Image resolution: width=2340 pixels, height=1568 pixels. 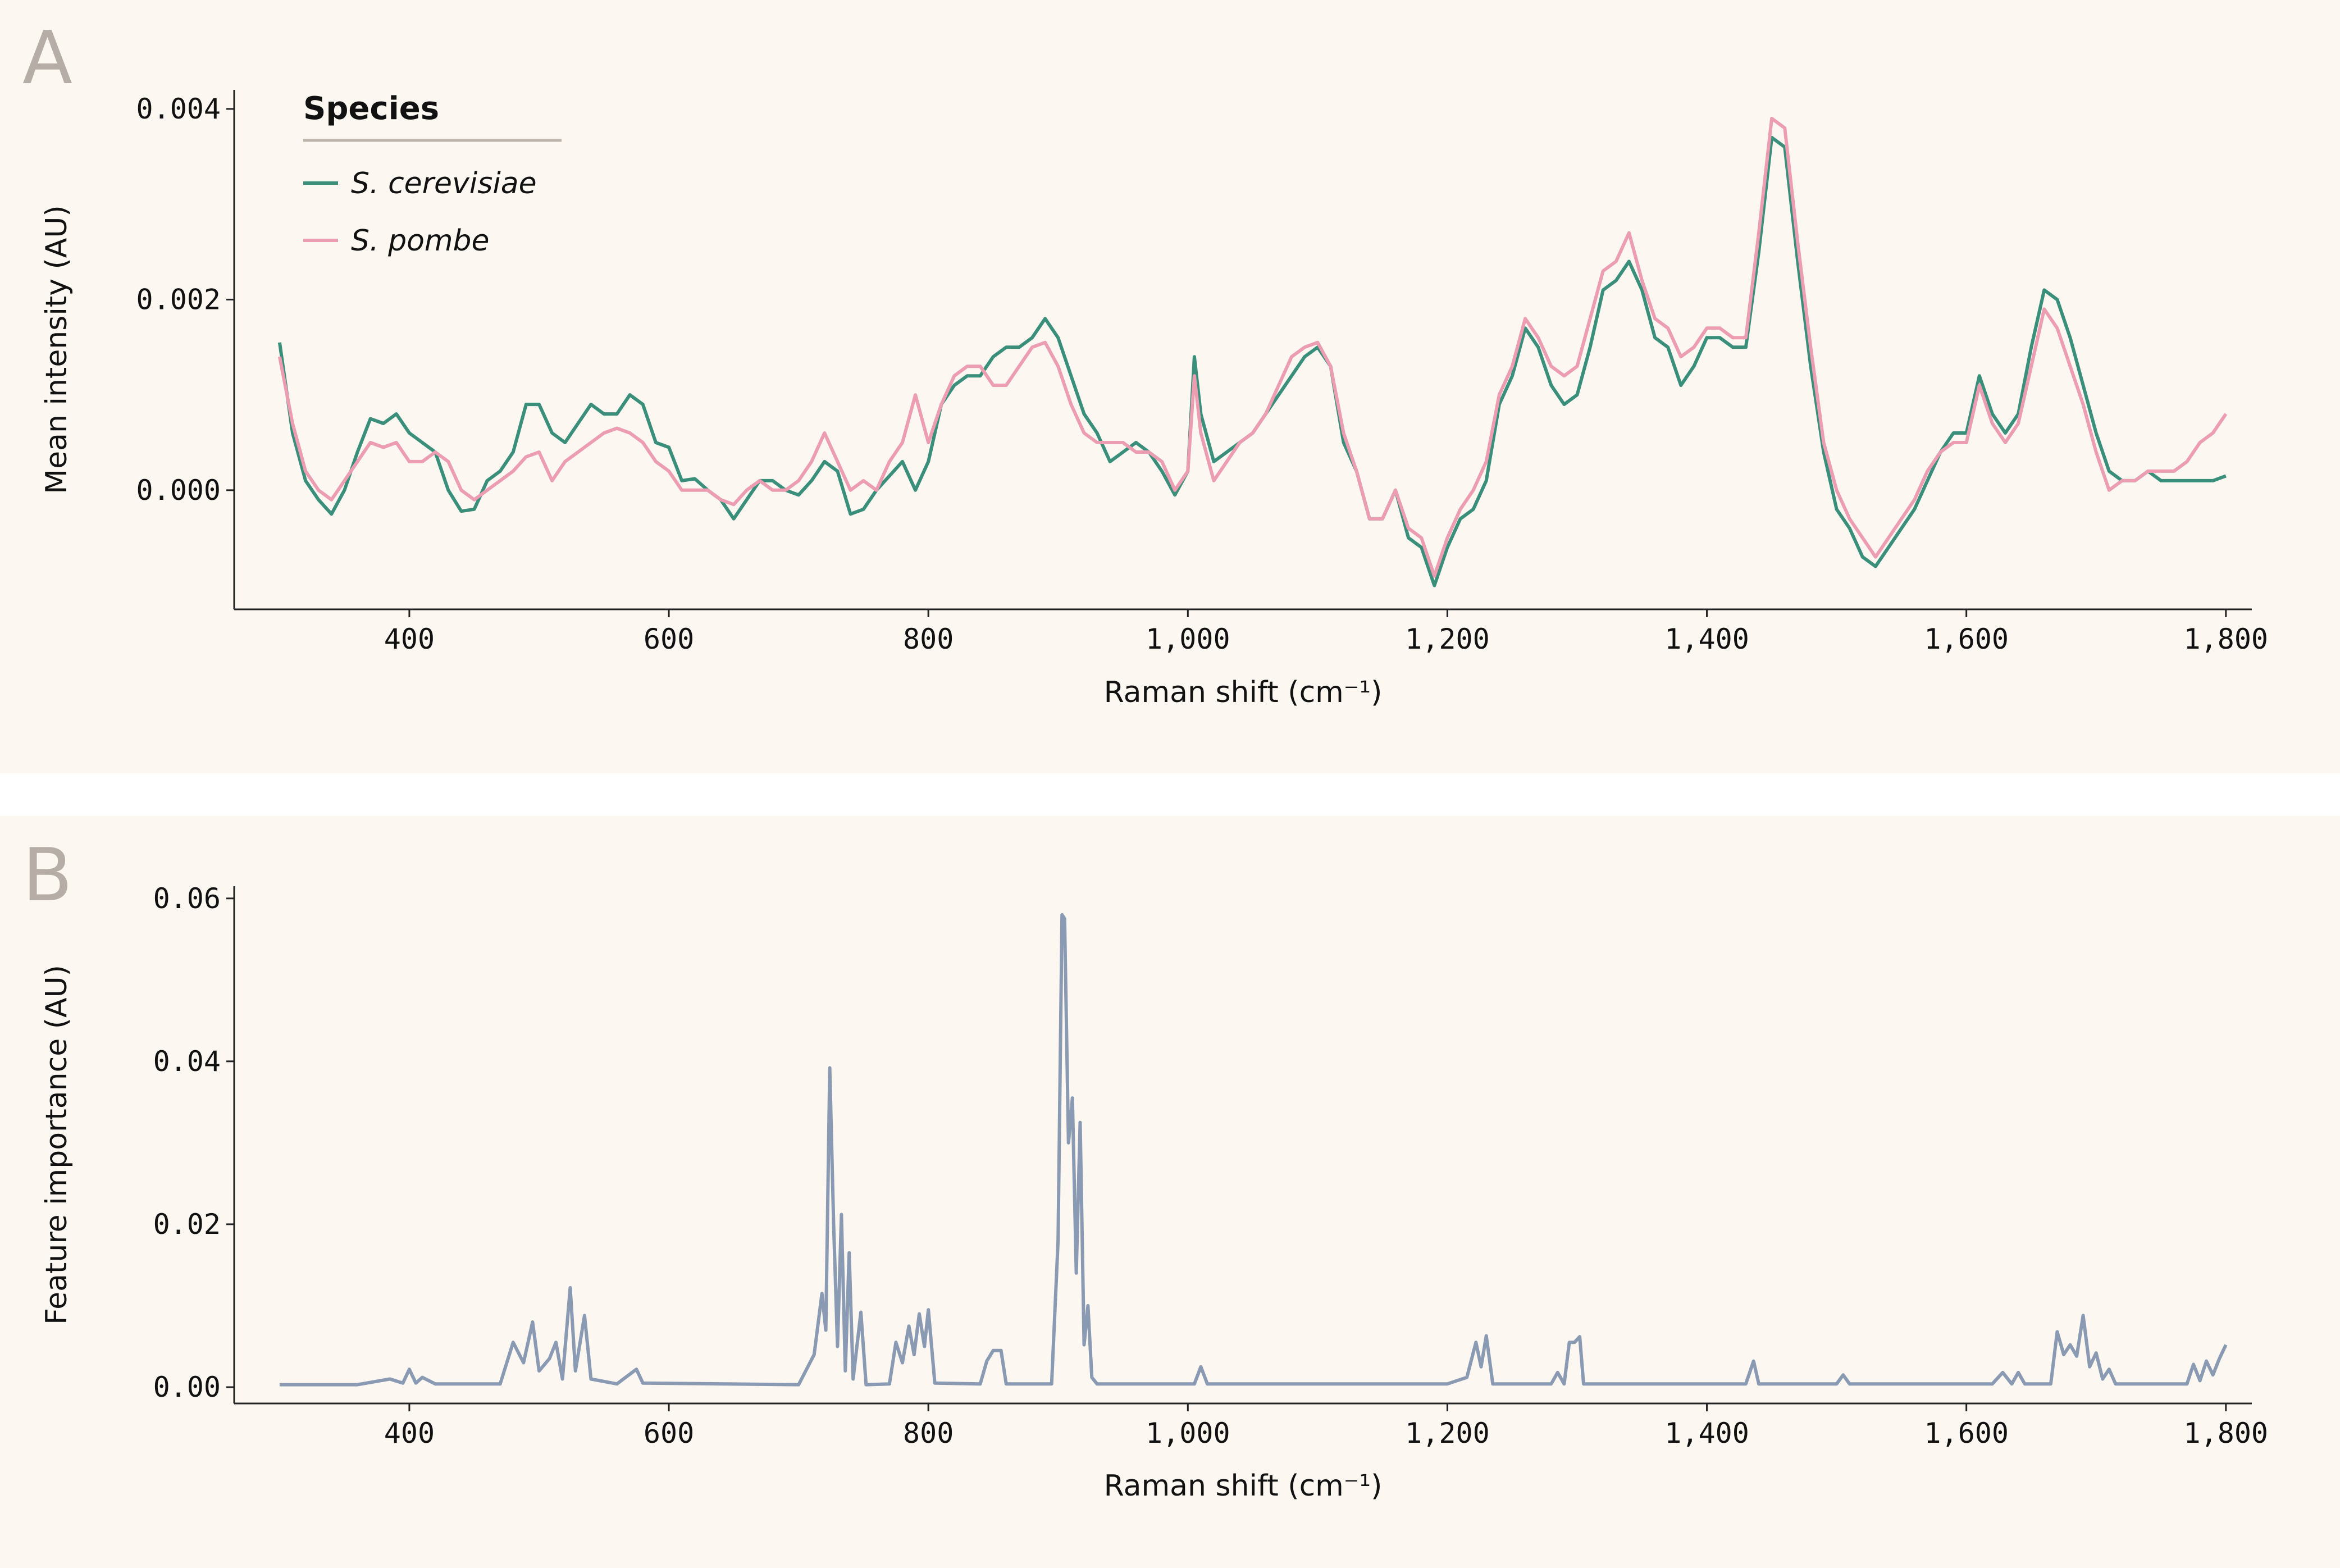 I want to click on y-tick-label: 0.00, so click(x=187, y=1387).